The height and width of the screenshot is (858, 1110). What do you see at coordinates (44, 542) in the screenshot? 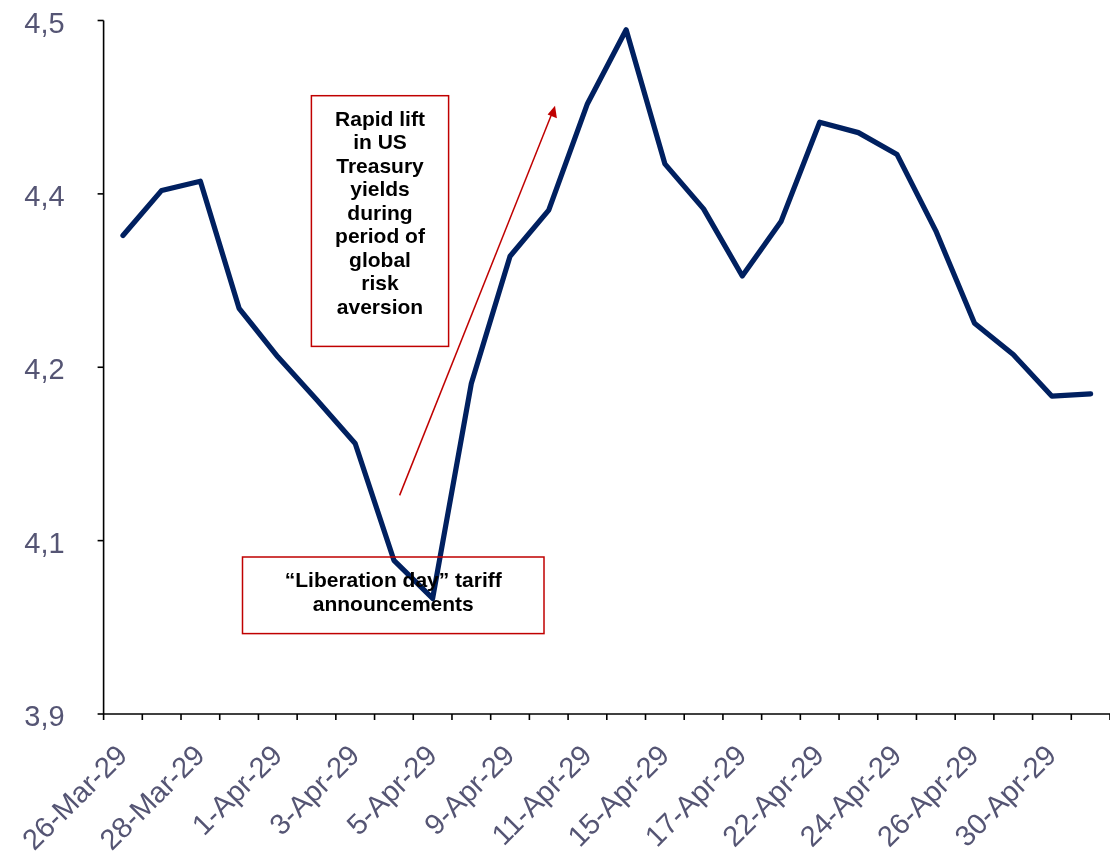
I see `y-tick-label: 4,1` at bounding box center [44, 542].